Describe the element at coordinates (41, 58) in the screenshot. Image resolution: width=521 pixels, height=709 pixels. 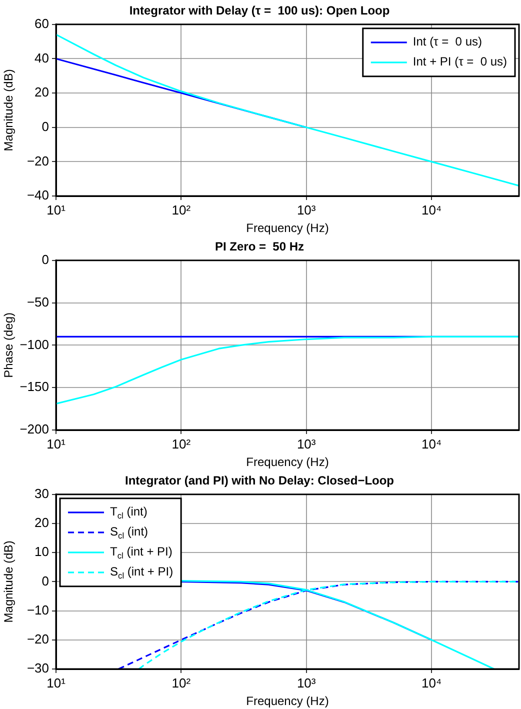
I see `y-tick-label: 40` at that location.